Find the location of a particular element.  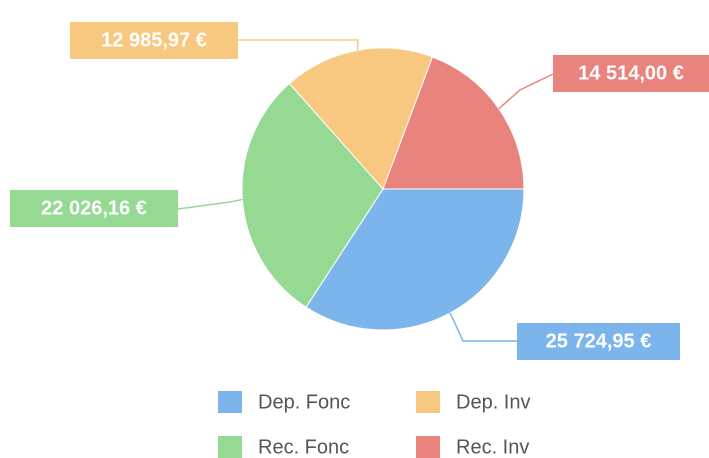

legend-label: Rec. Inv is located at coordinates (492, 447).